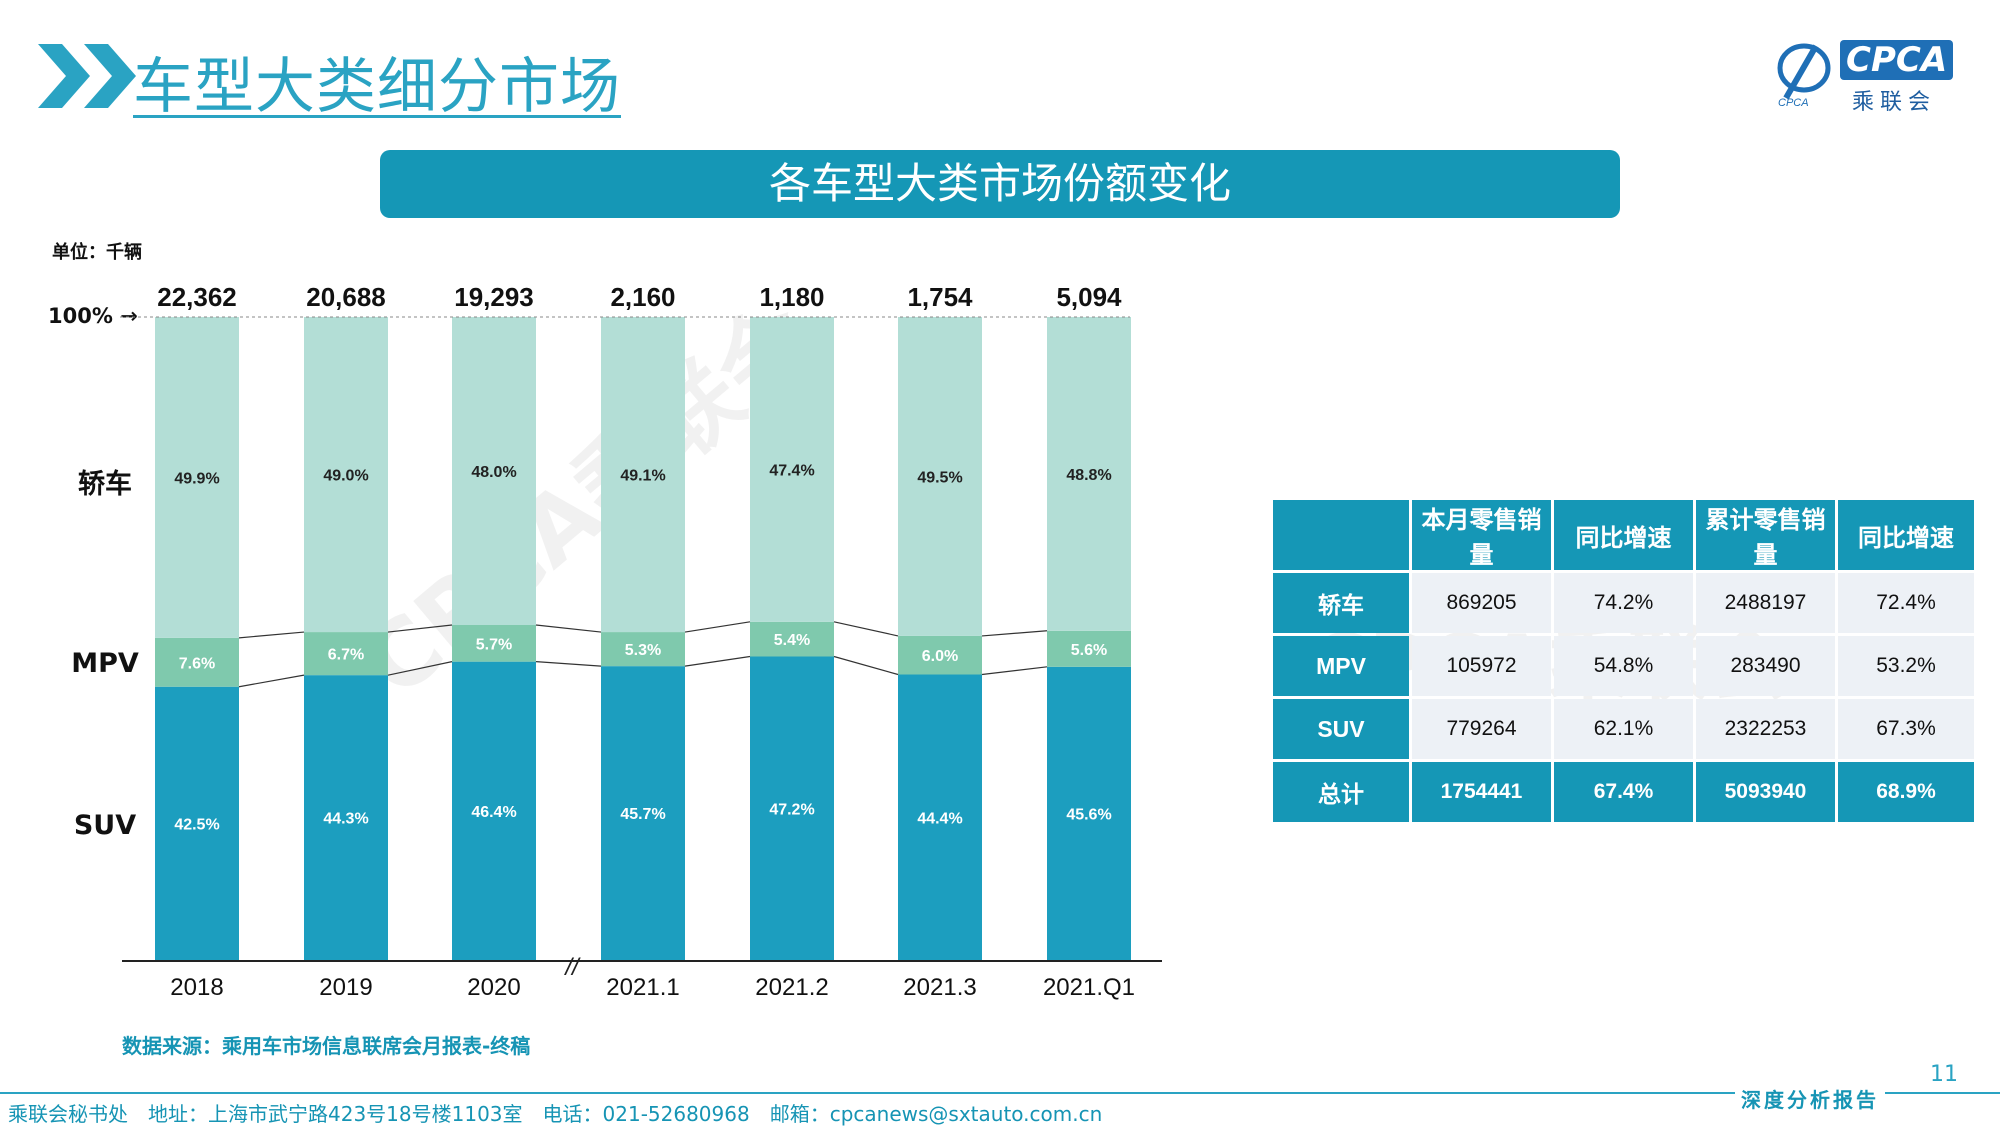 This screenshot has height=1127, width=2000. I want to click on x-tick-label: 2019, so click(345, 987).